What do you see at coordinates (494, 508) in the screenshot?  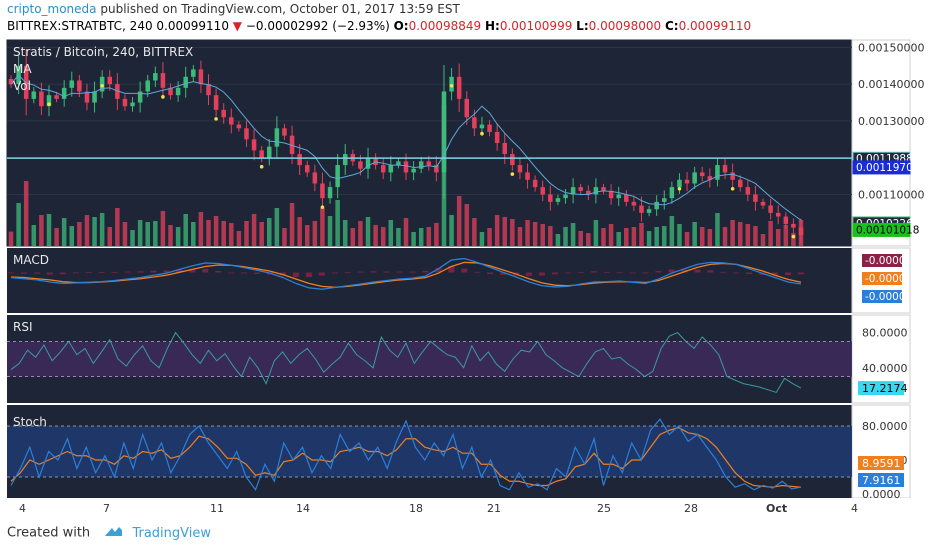 I see `time-tick: 21` at bounding box center [494, 508].